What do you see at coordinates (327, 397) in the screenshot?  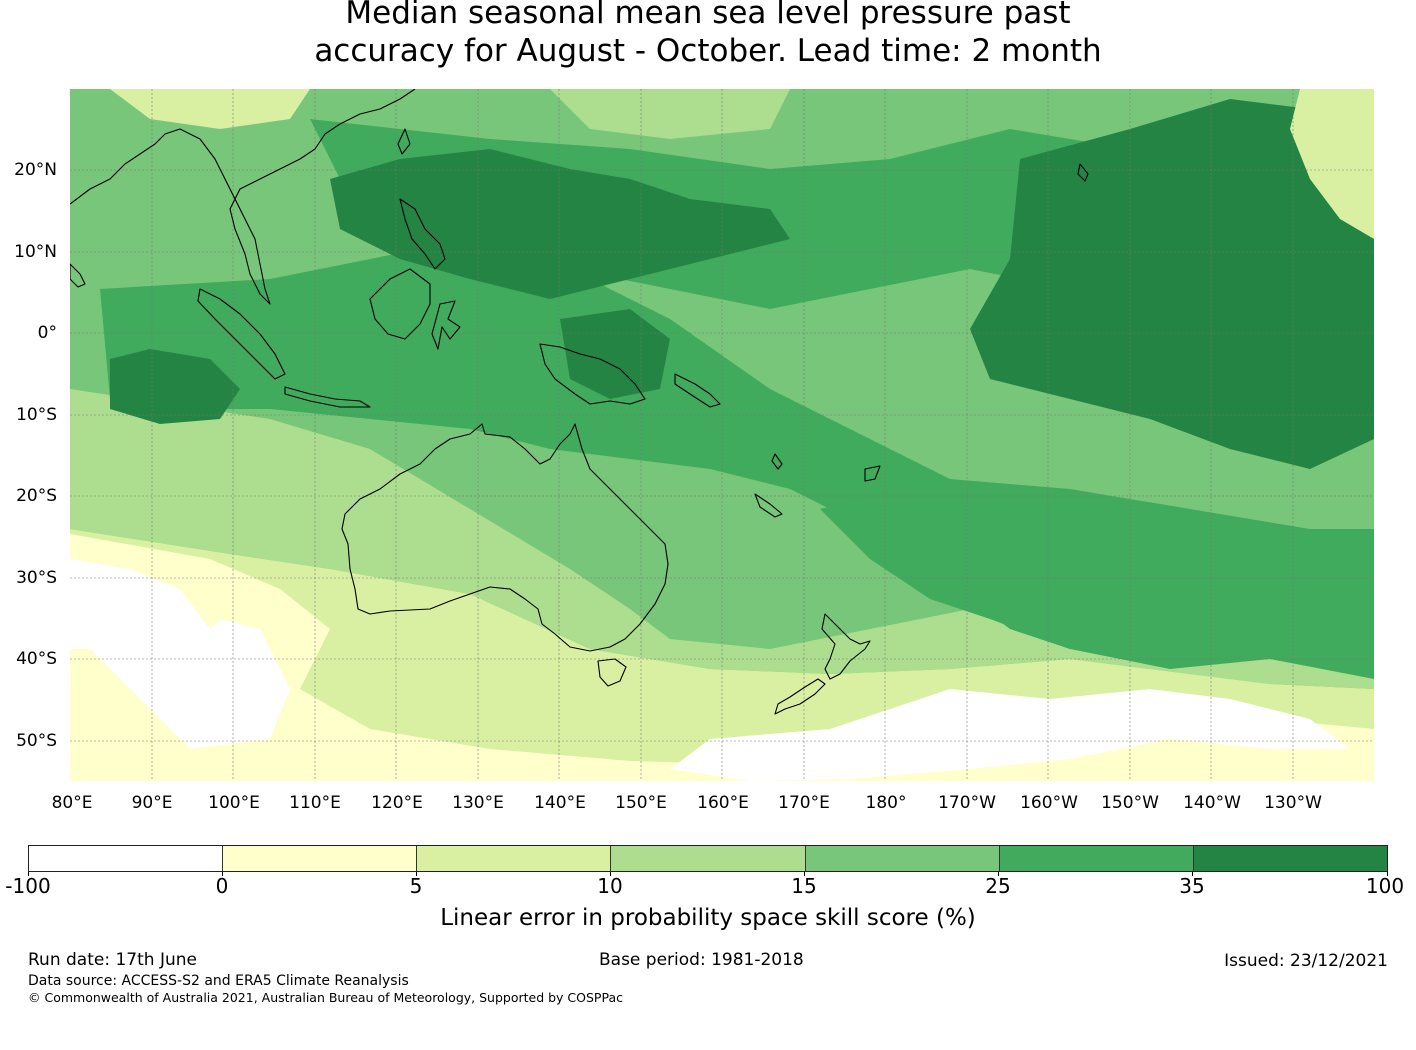 I see `coast-java` at bounding box center [327, 397].